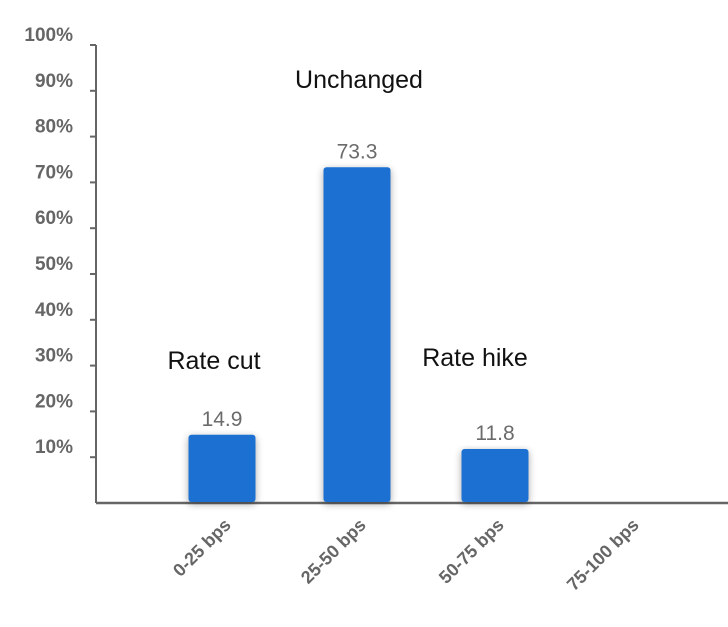 This screenshot has height=627, width=728. What do you see at coordinates (54, 401) in the screenshot?
I see `y-tick-label: 20%` at bounding box center [54, 401].